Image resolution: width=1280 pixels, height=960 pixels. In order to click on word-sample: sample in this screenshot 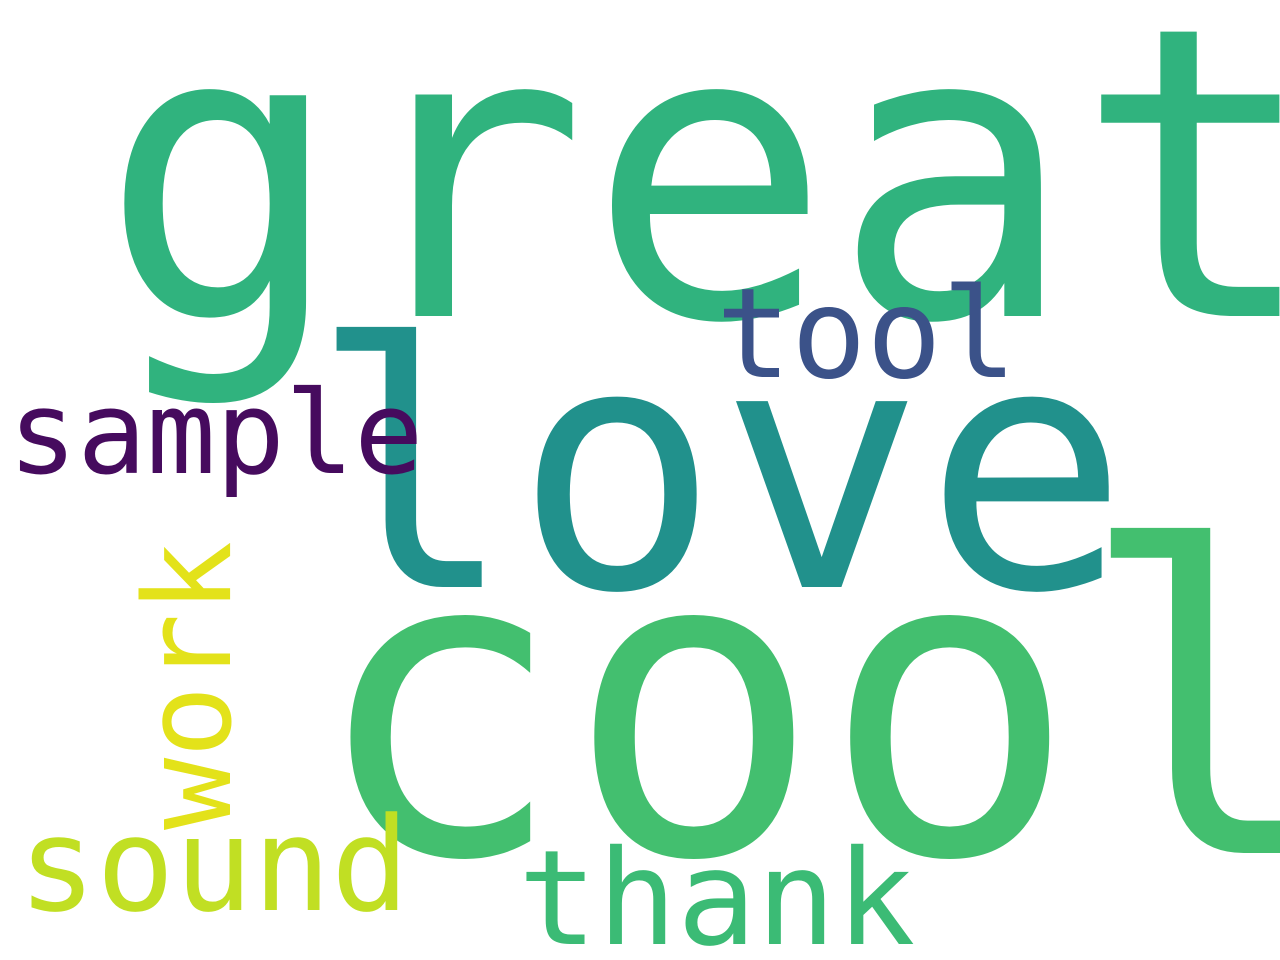, I will do `click(216, 434)`.